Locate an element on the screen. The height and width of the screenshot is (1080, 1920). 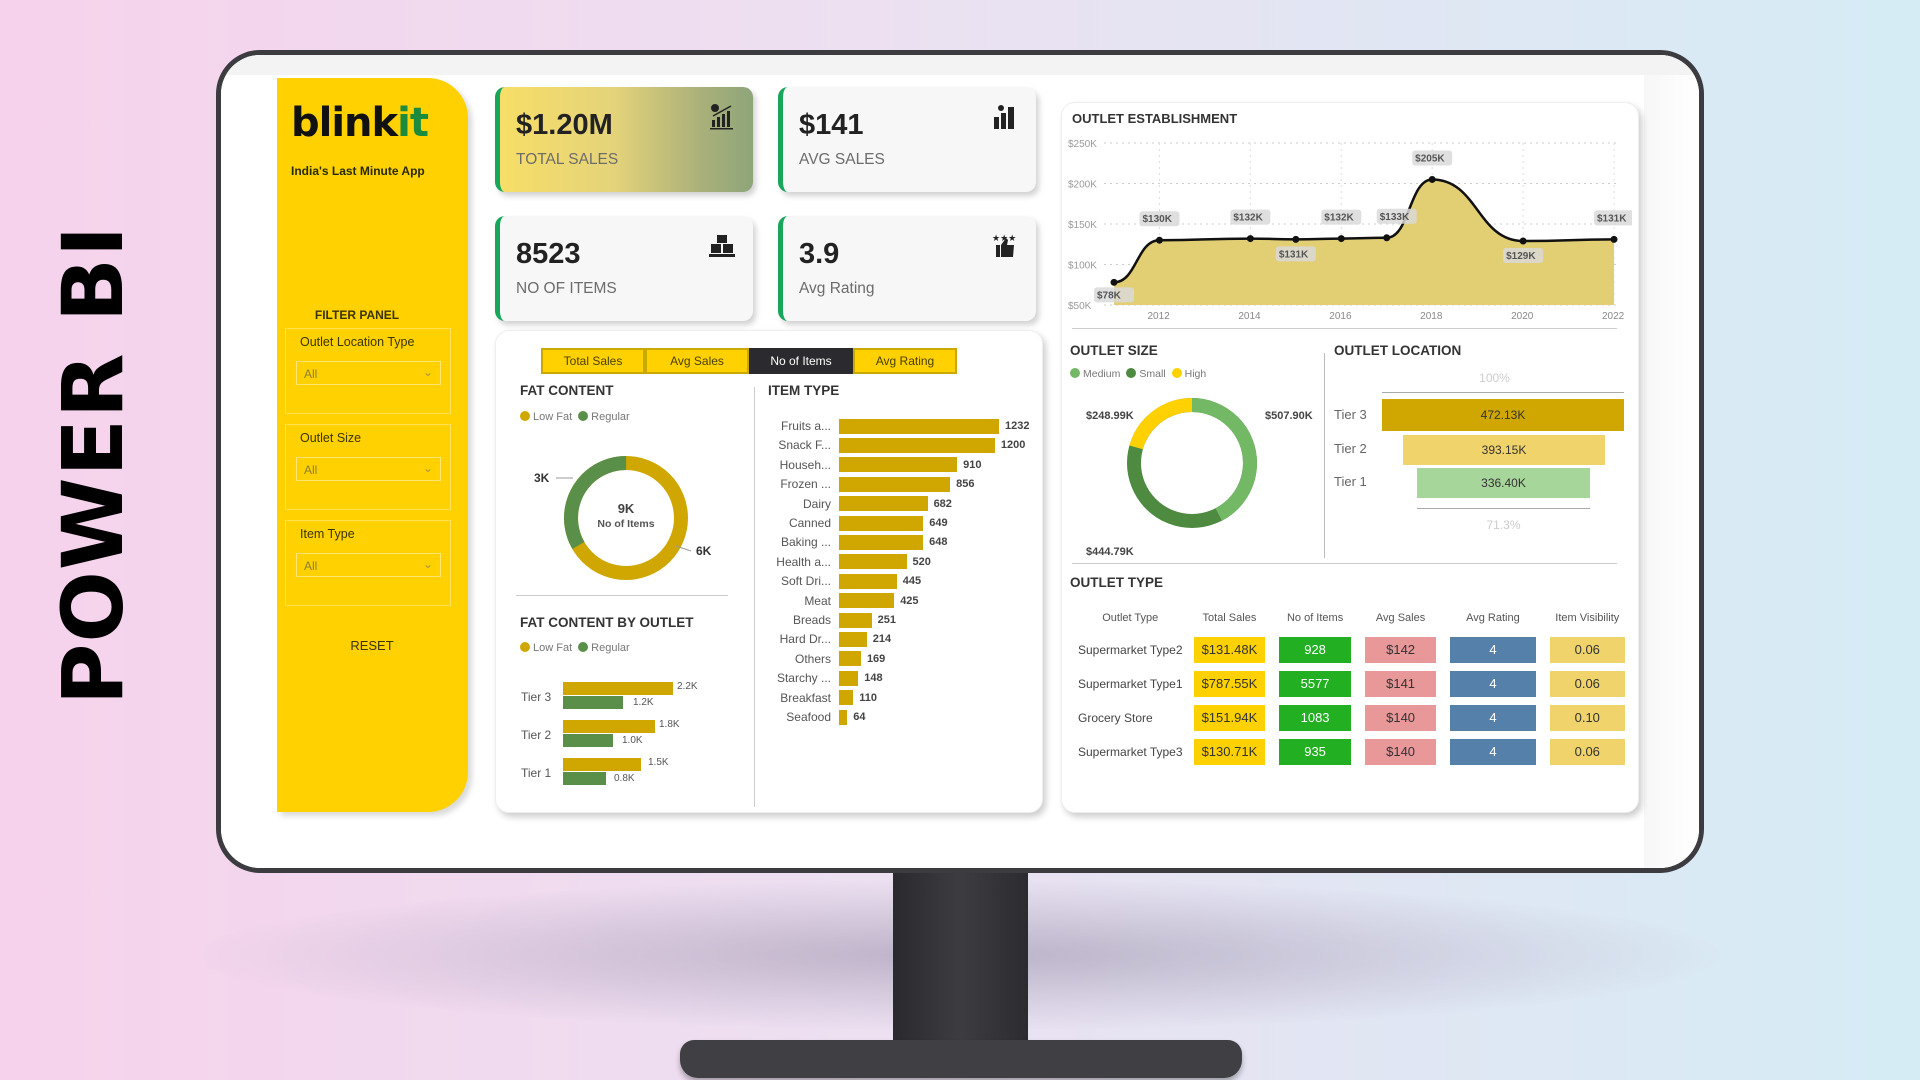
column-header: Outlet Type is located at coordinates (1130, 618).